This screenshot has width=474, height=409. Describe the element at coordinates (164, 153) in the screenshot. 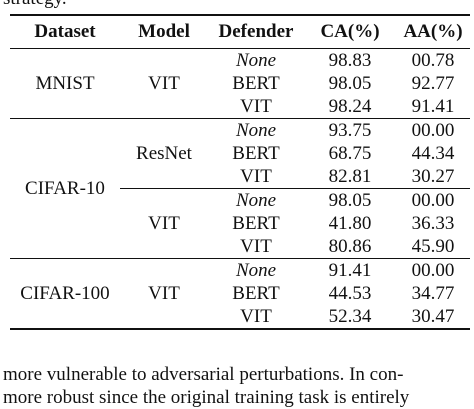

I see `model-cell: ResNet` at that location.